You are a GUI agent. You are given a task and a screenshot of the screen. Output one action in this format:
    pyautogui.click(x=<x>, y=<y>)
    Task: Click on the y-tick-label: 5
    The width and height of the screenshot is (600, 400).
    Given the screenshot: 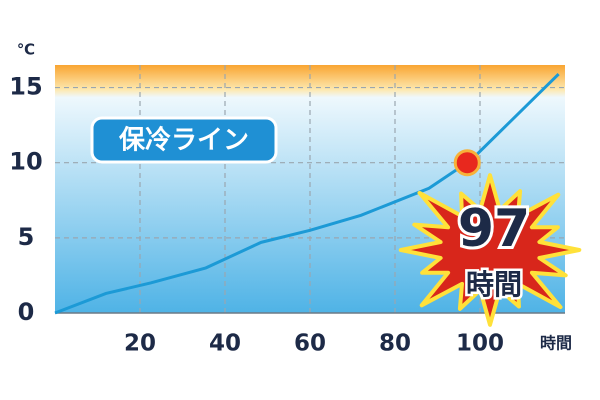 What is the action you would take?
    pyautogui.click(x=26, y=237)
    